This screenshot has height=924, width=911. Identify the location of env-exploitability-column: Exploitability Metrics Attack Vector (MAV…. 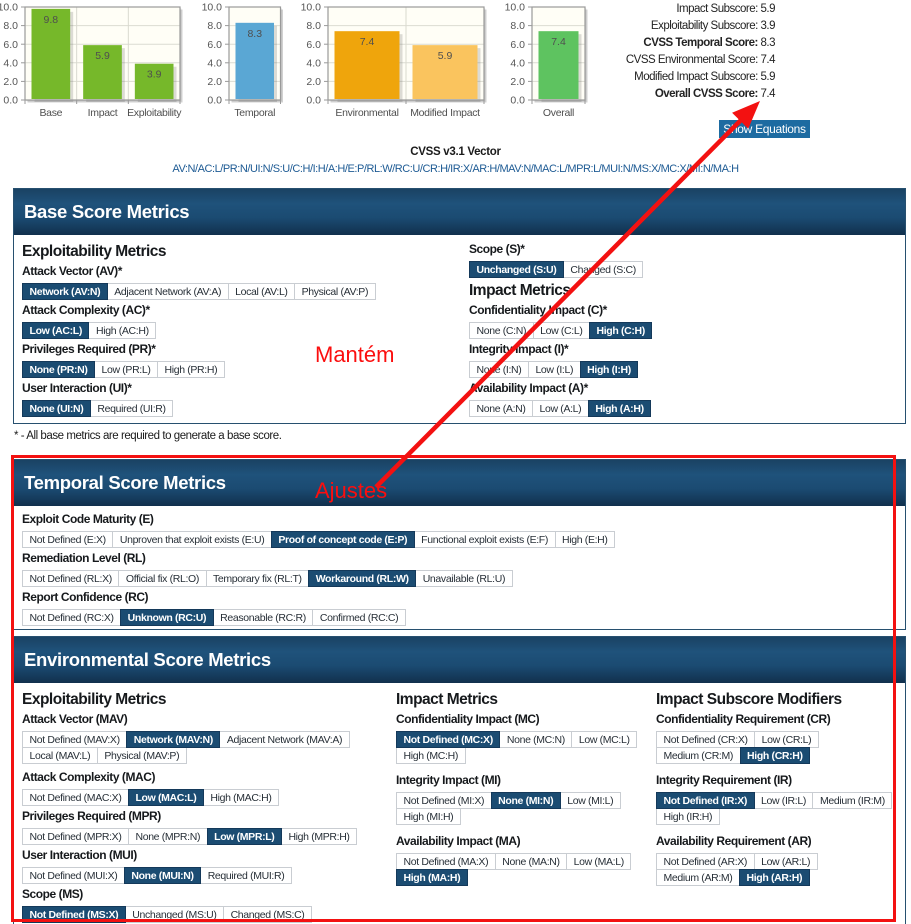
(190, 807).